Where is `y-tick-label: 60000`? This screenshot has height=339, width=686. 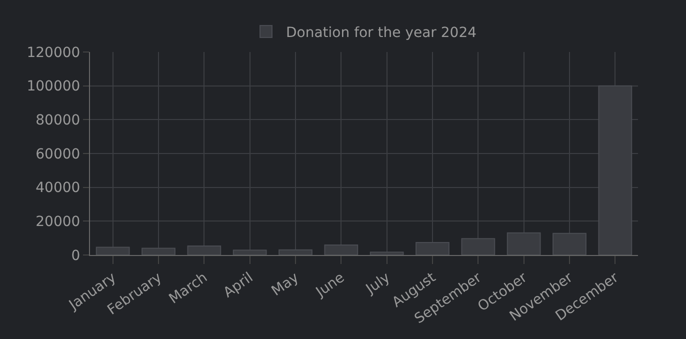 y-tick-label: 60000 is located at coordinates (58, 154).